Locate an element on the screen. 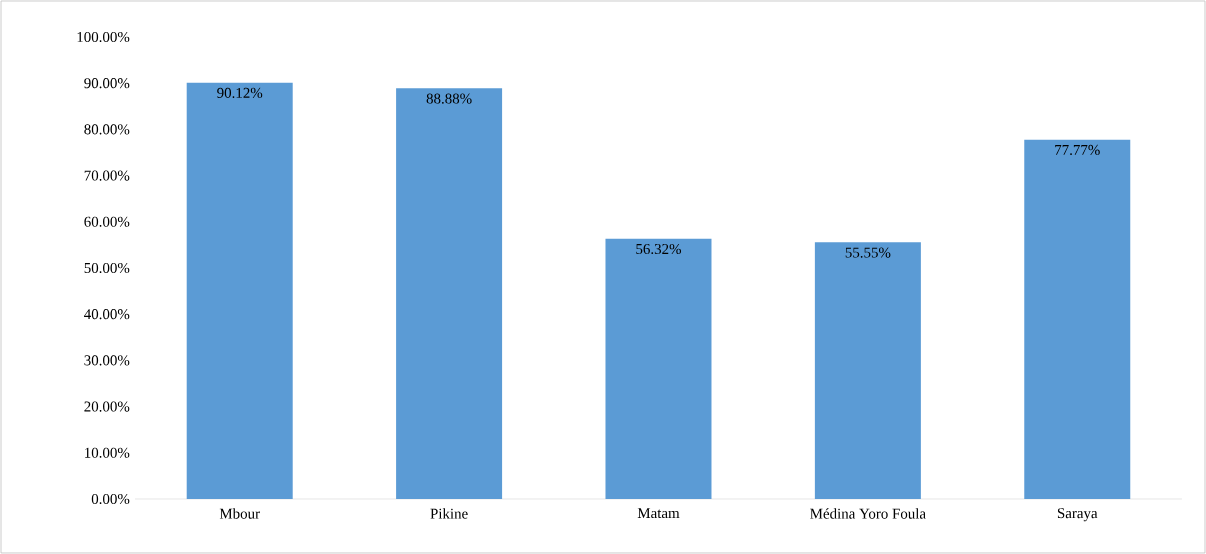 This screenshot has width=1206, height=554. data-label: 77.77% is located at coordinates (1077, 150).